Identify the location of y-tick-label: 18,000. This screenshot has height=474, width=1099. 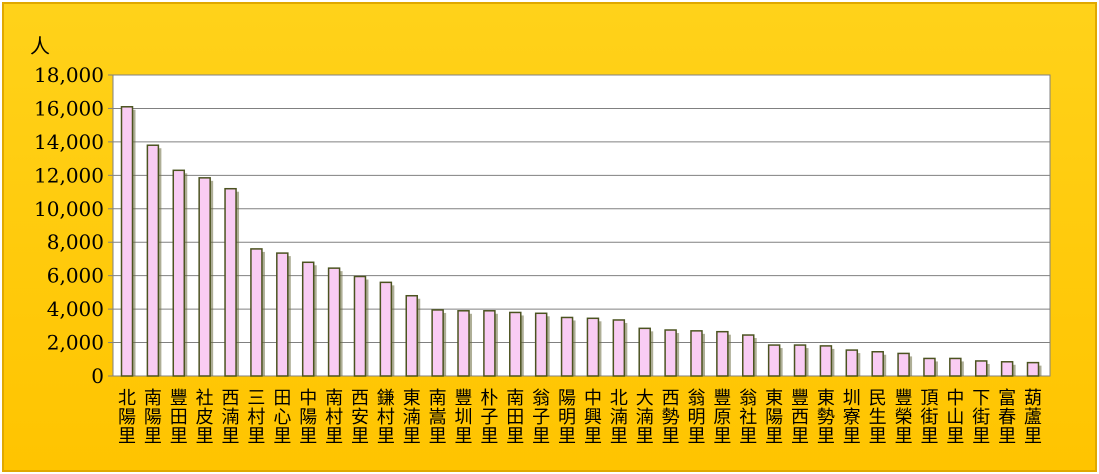
(69, 75).